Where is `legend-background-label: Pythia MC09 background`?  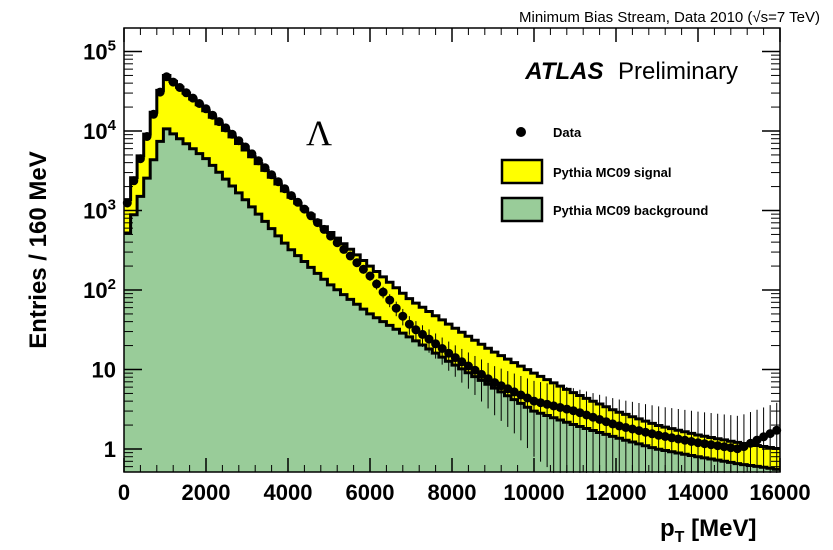
legend-background-label: Pythia MC09 background is located at coordinates (630, 210).